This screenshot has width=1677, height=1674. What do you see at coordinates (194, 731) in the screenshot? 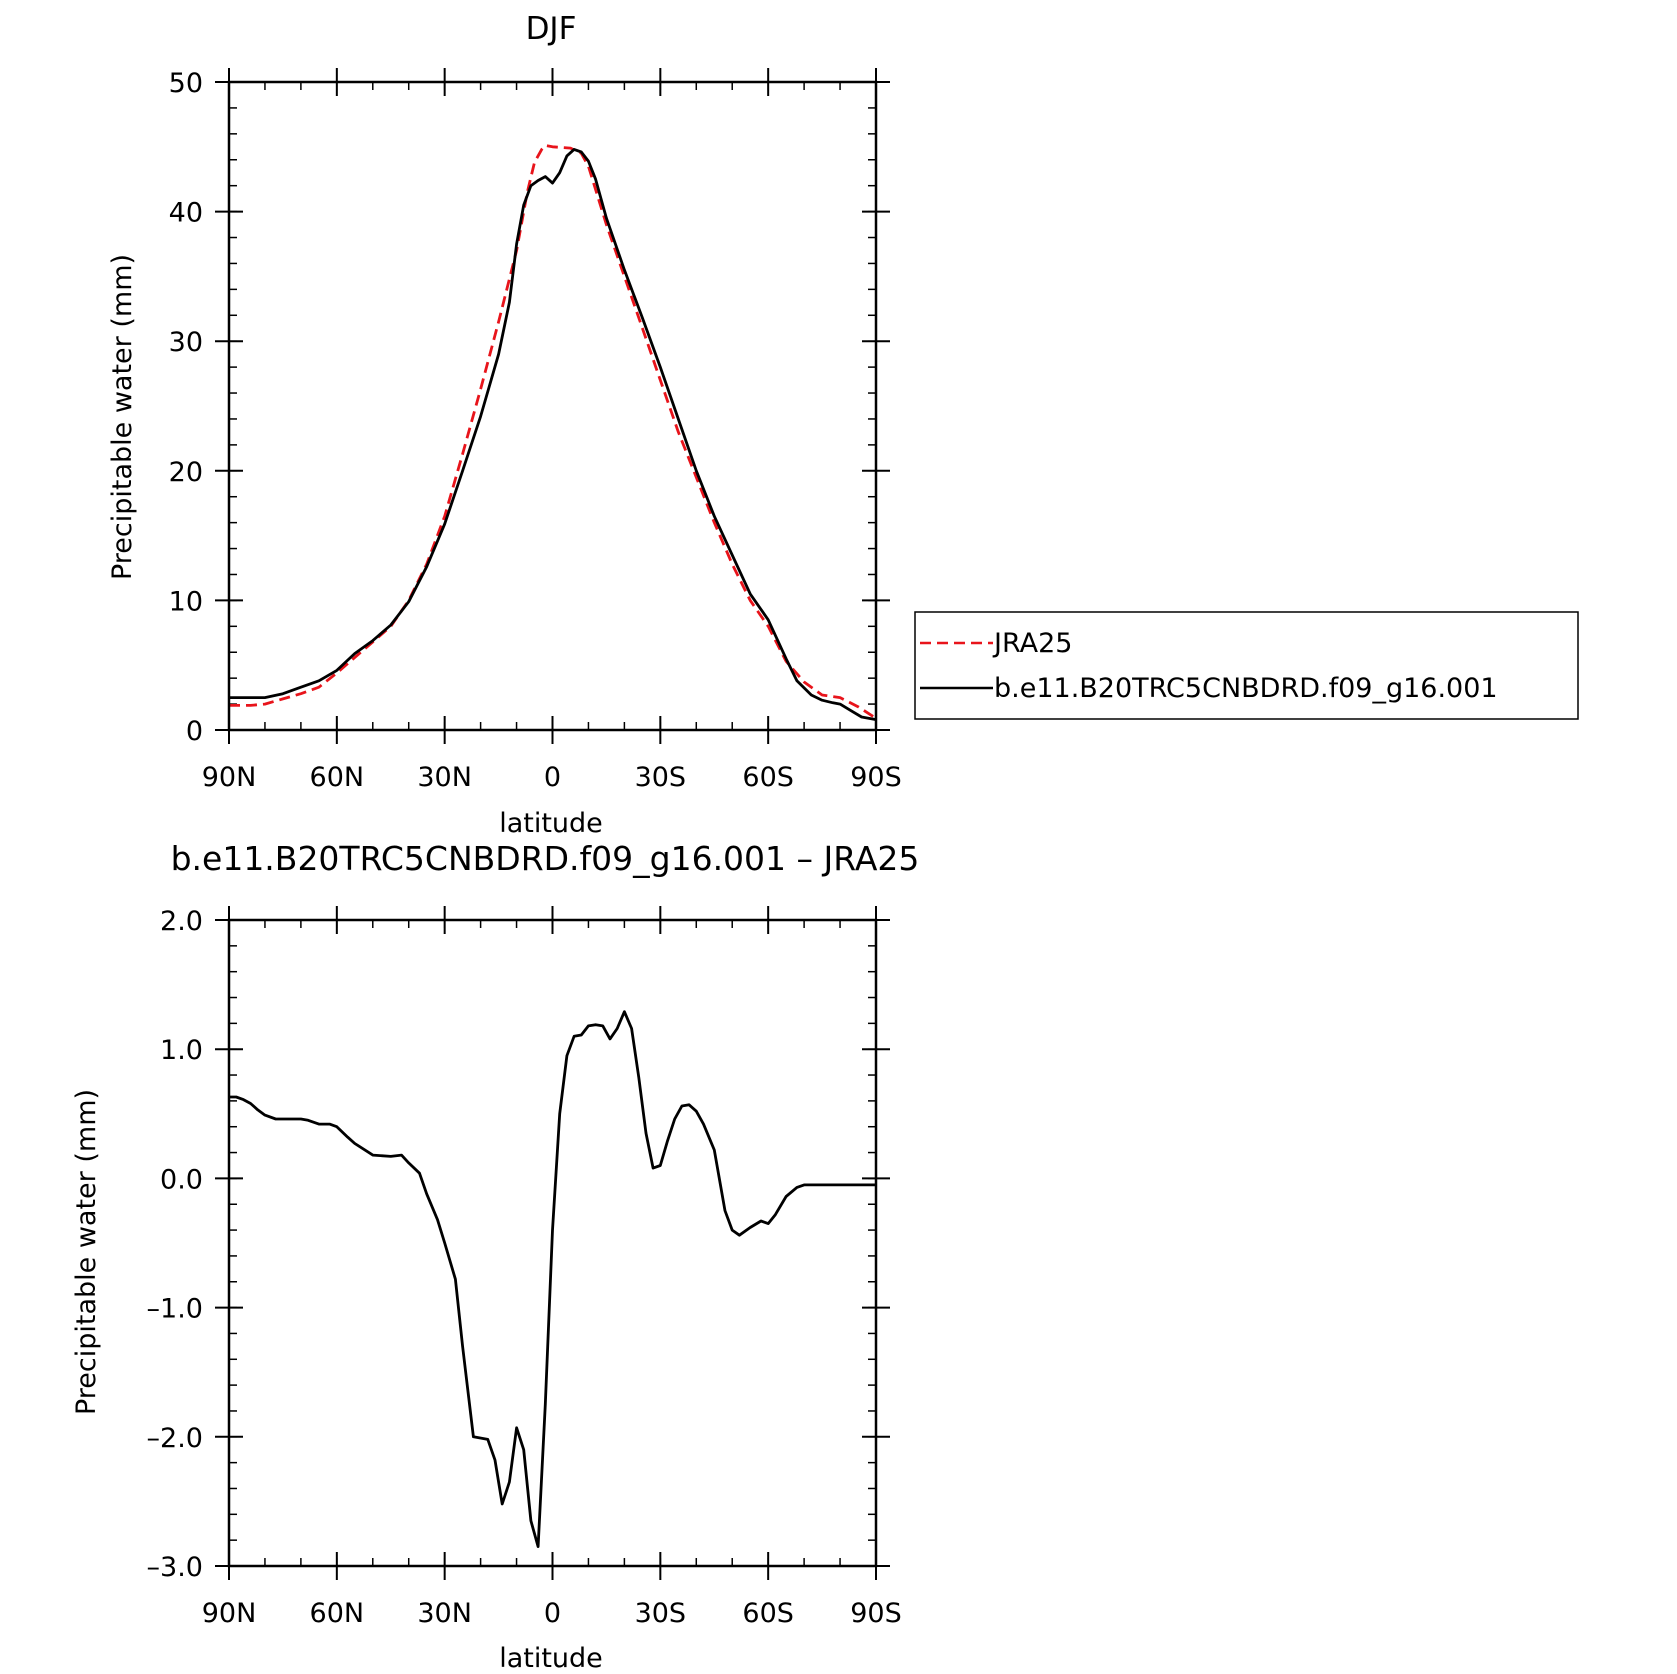
I see `y-tick-label: 0` at bounding box center [194, 731].